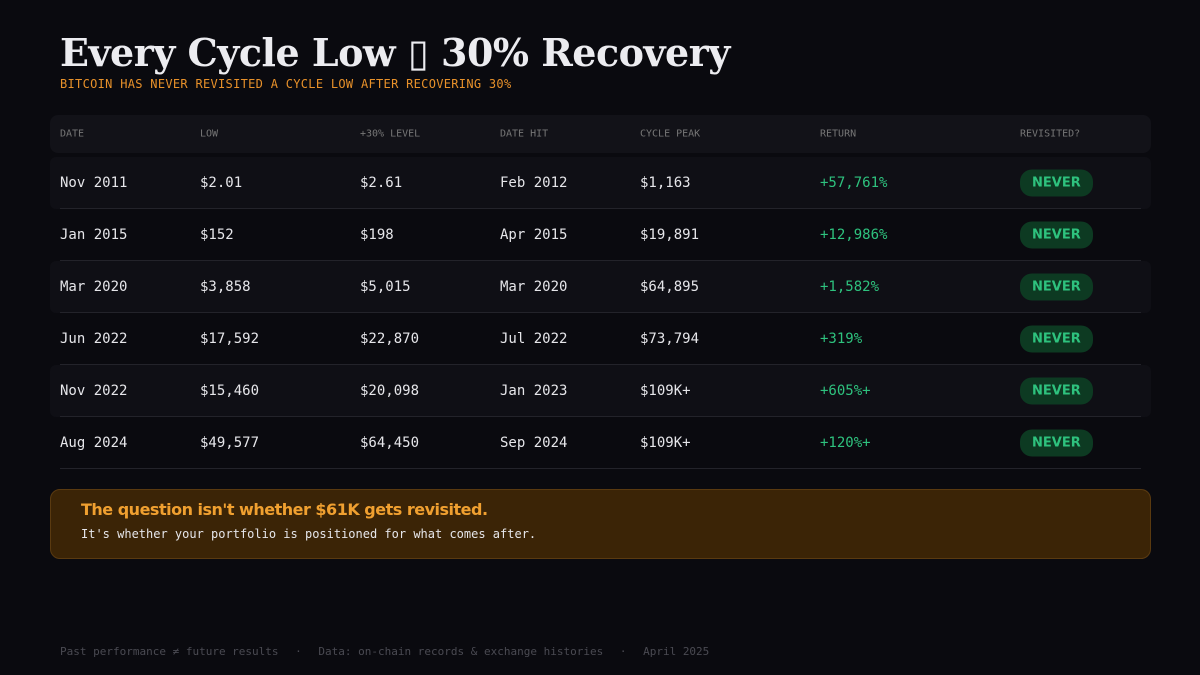 This screenshot has height=675, width=1200. I want to click on cell-date-hit: Jan 2023, so click(534, 391).